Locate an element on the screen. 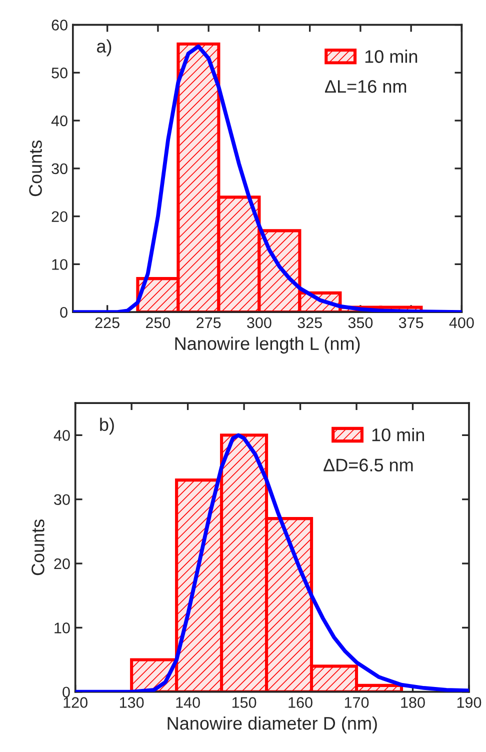 This screenshot has height=752, width=486. annotation: ΔD=6.5 nm is located at coordinates (368, 465).